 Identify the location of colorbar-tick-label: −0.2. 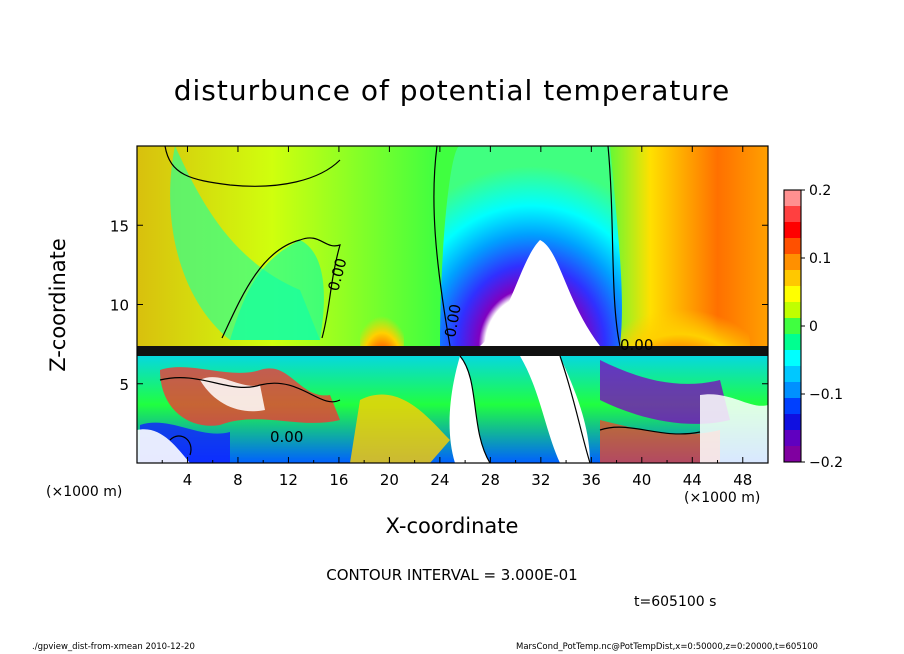
(826, 463).